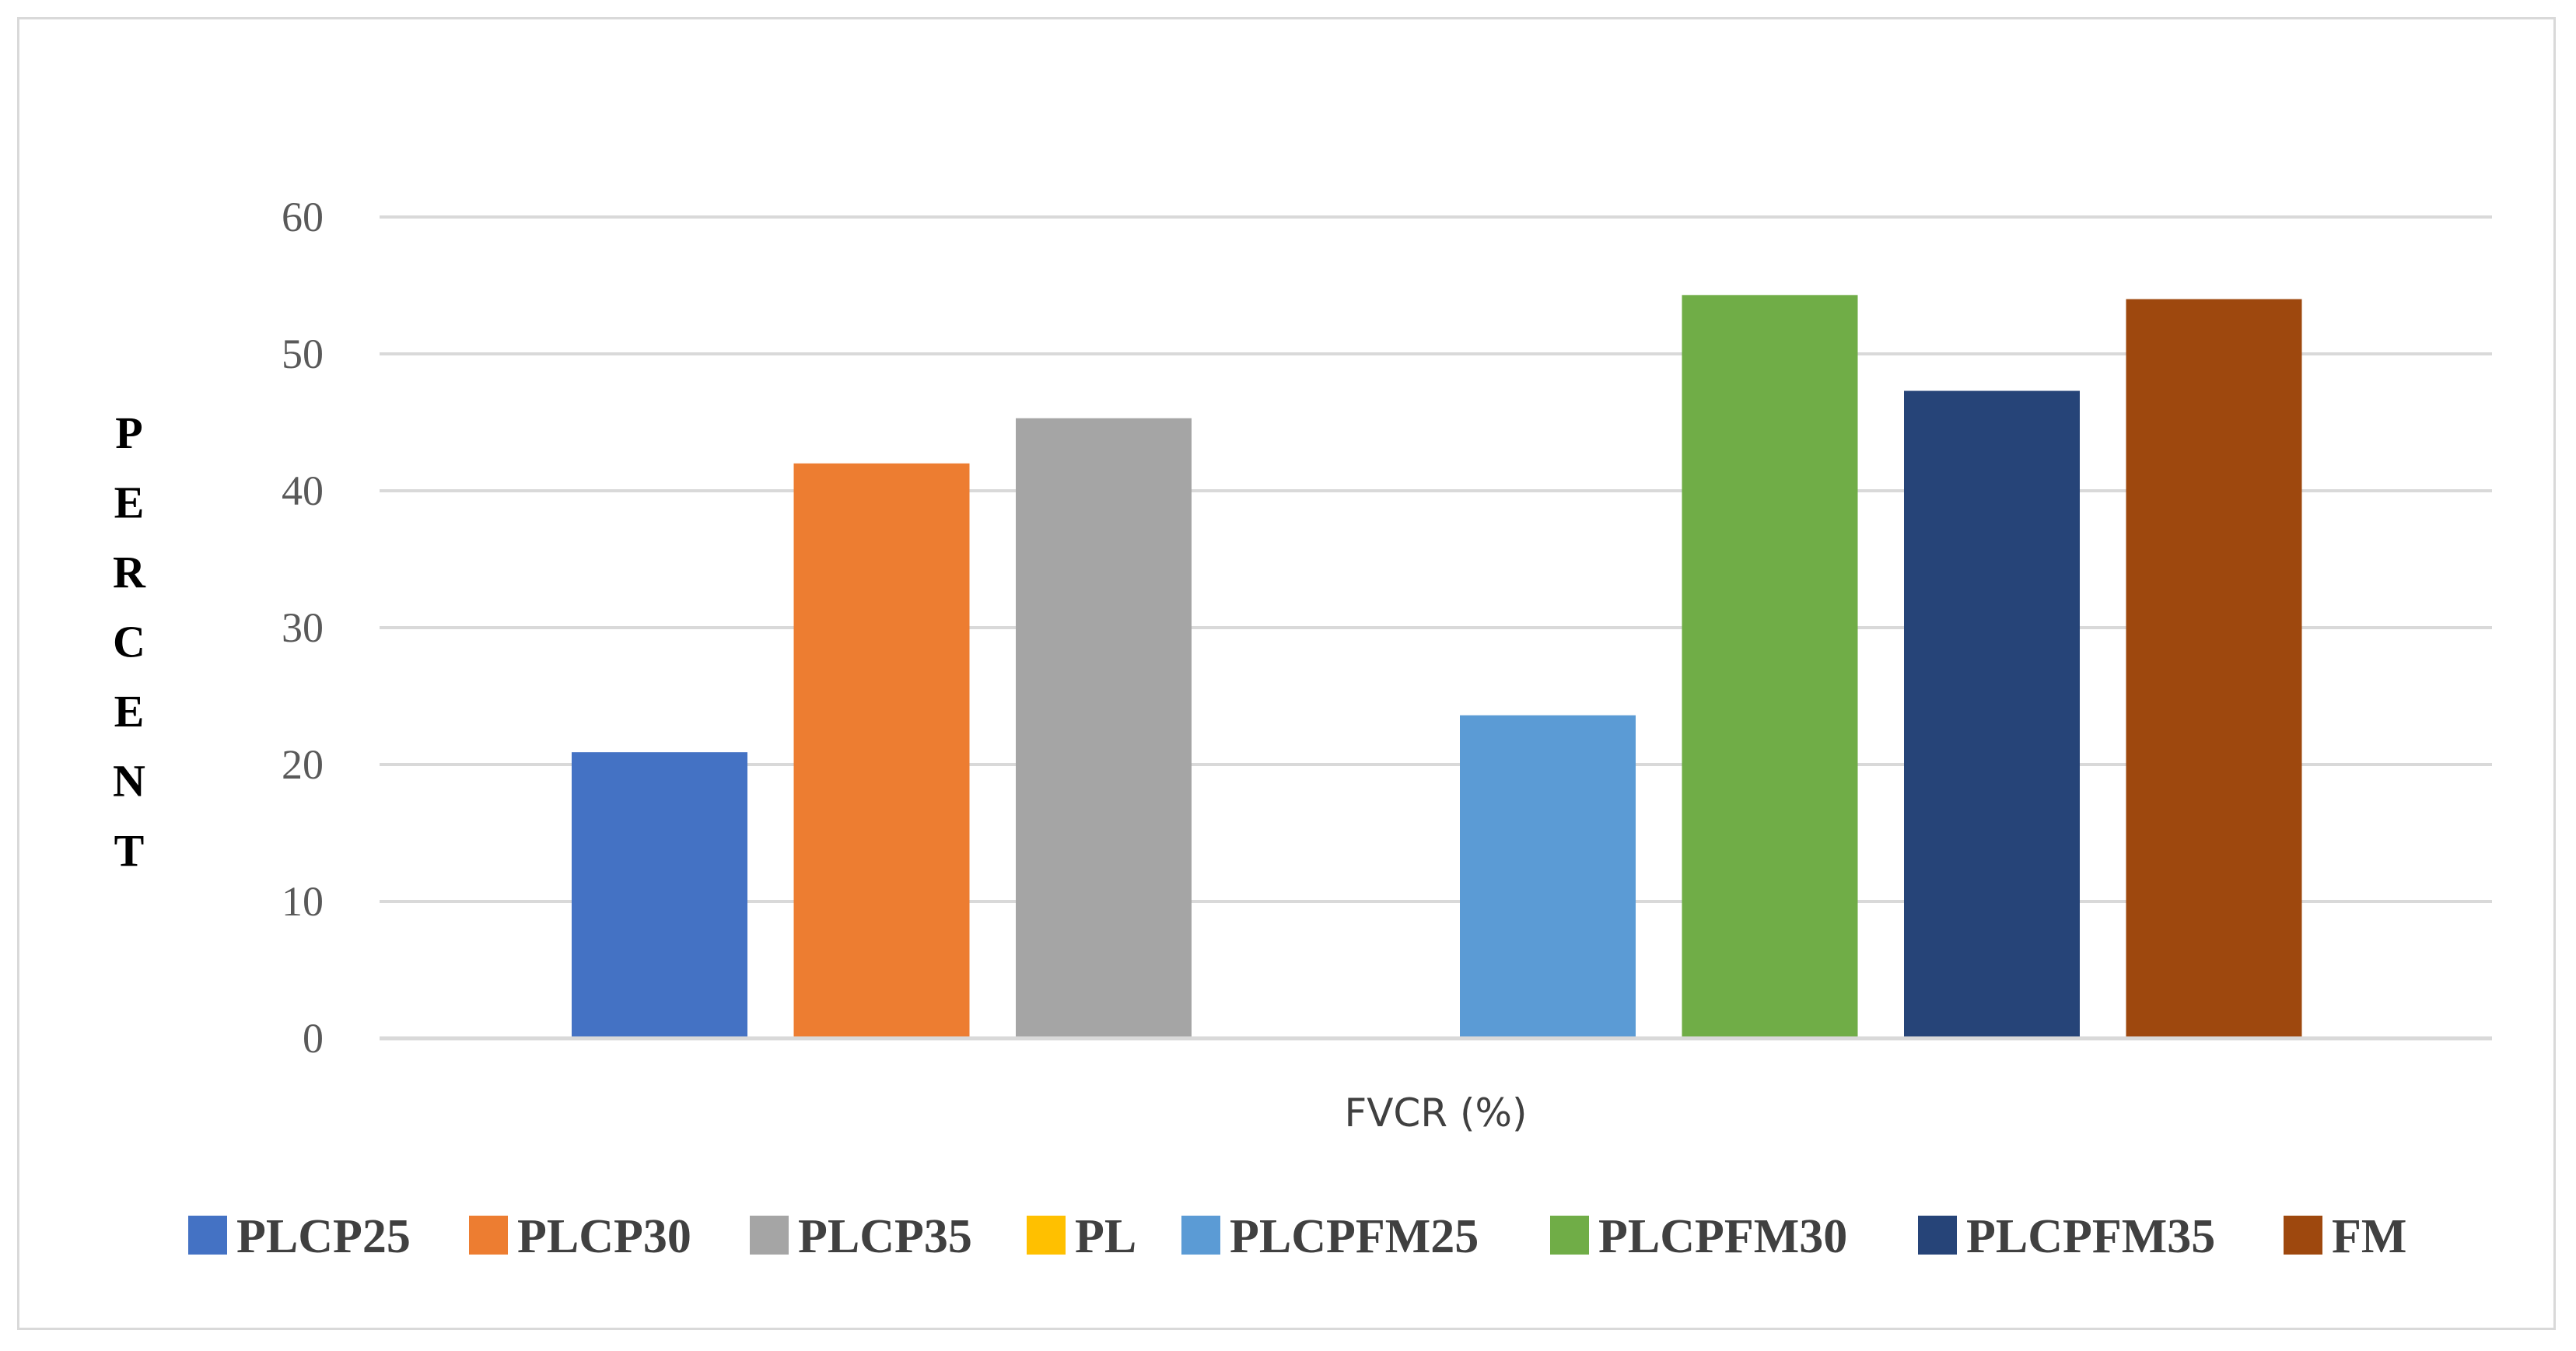 The width and height of the screenshot is (2576, 1351). Describe the element at coordinates (2369, 1237) in the screenshot. I see `legend-label: FM` at that location.